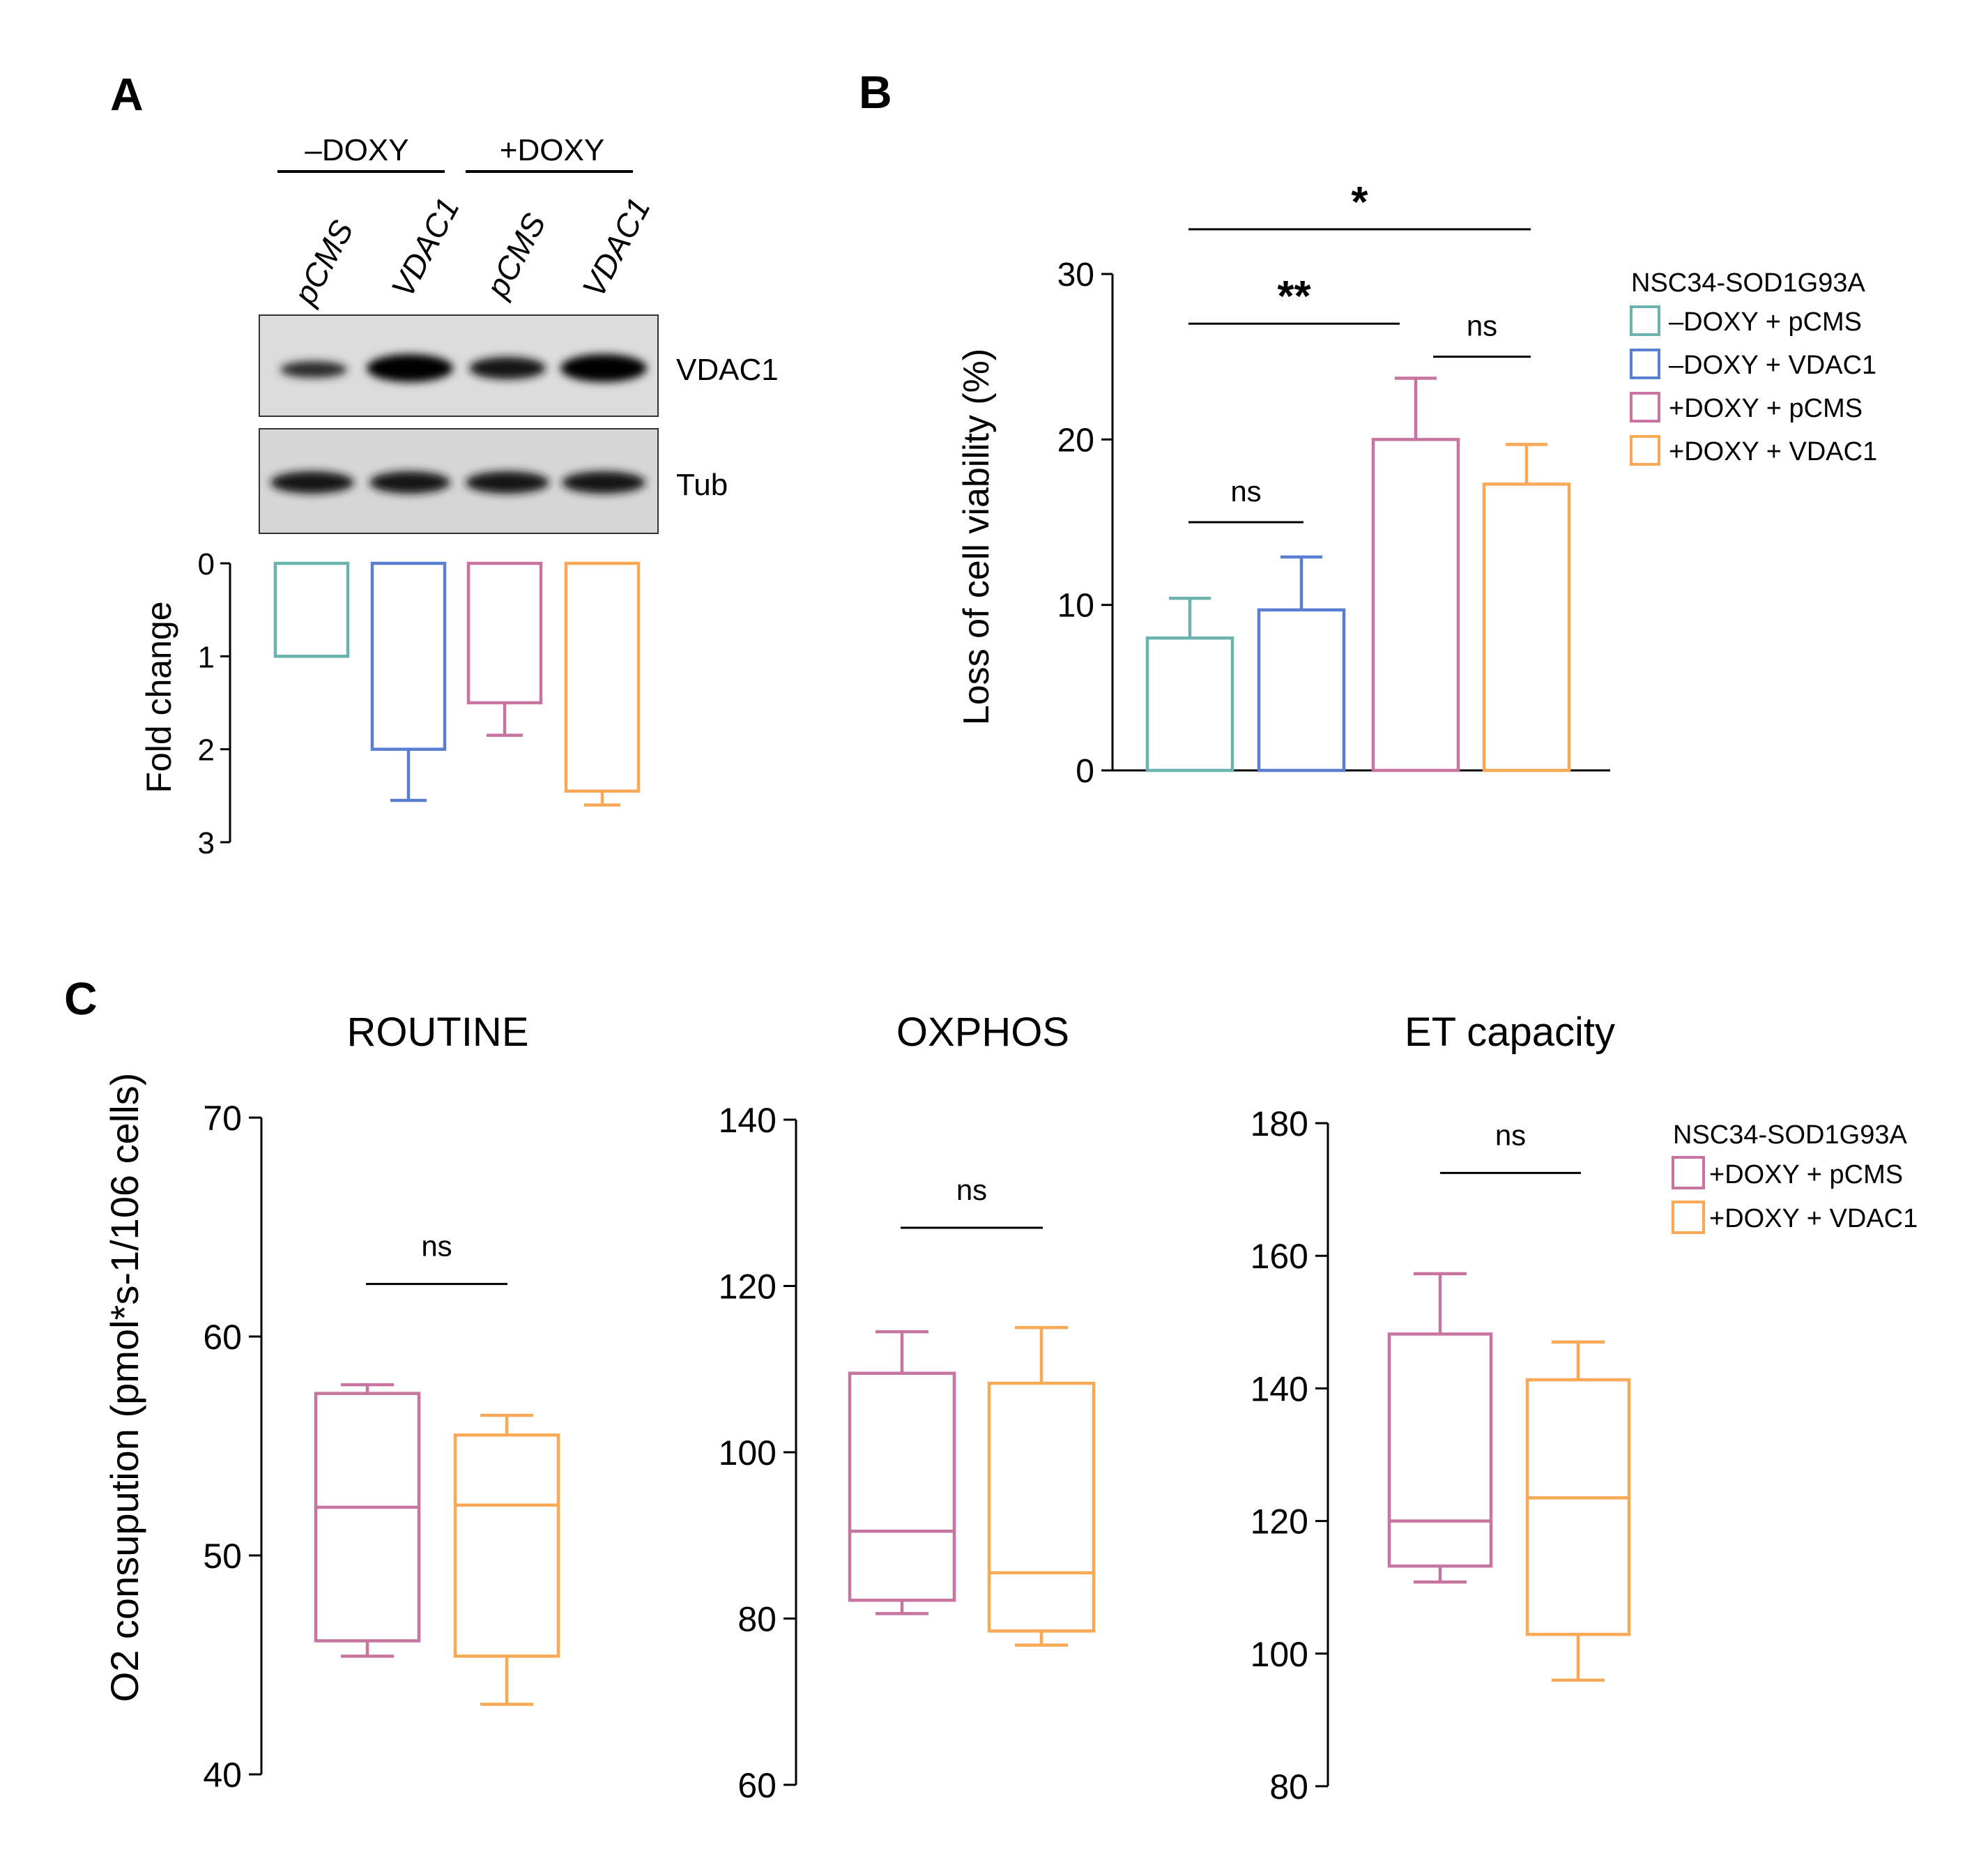 Image resolution: width=1988 pixels, height=1865 pixels. Describe the element at coordinates (206, 843) in the screenshot. I see `chart-a-y-tick-label: 3` at that location.